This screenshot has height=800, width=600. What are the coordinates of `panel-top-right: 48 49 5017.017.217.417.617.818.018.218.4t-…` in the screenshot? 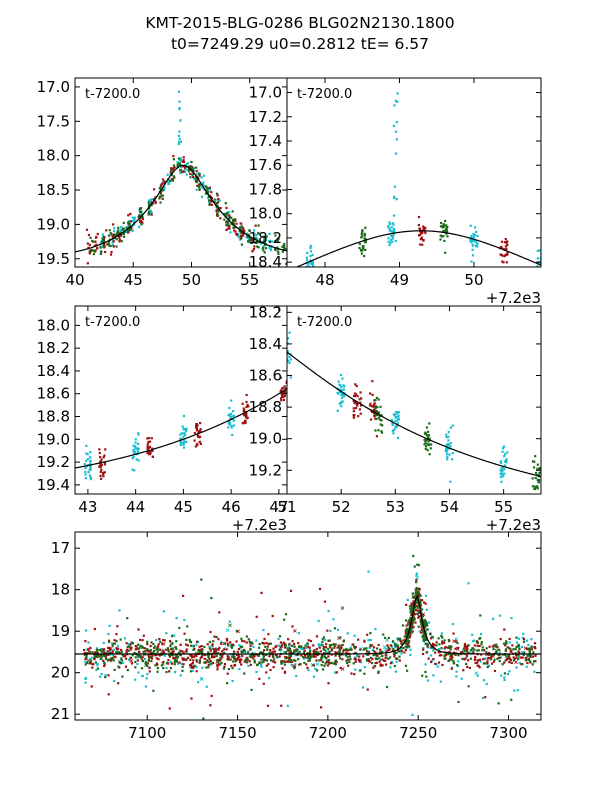 It's located at (395, 192).